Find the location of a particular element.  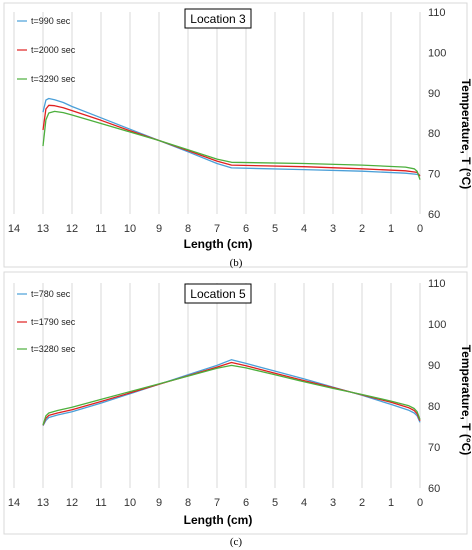

panel-caption-b: (b) is located at coordinates (236, 263).